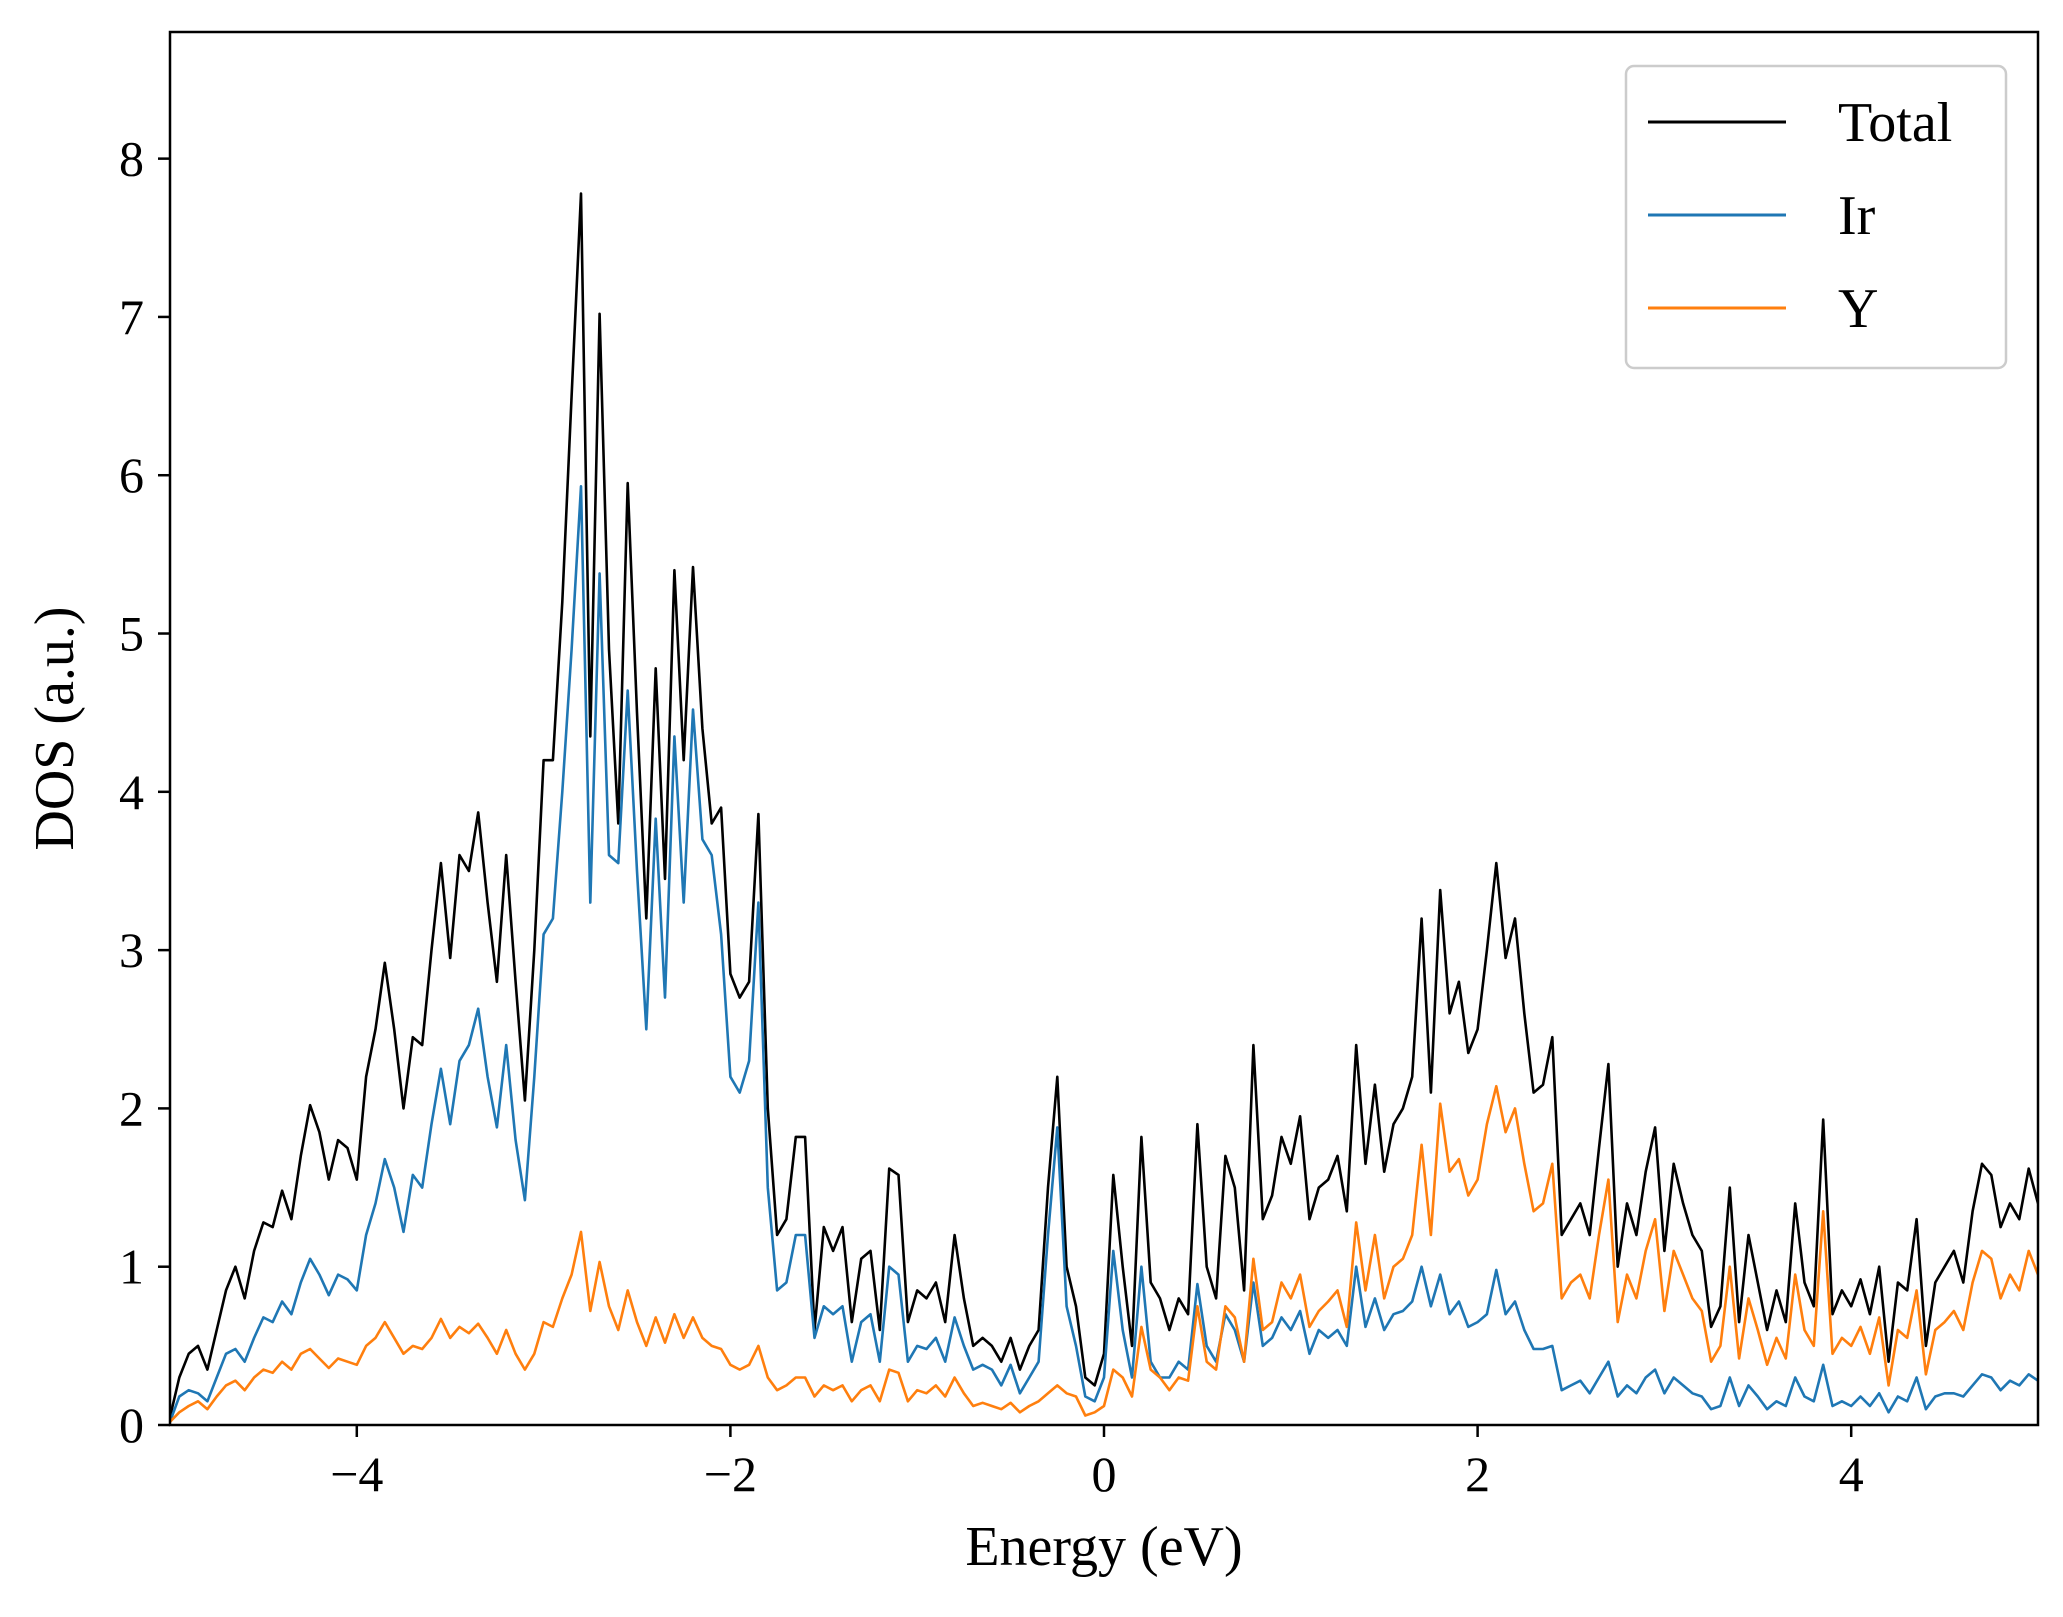  I want to click on legend: Total Ir Y, so click(1816, 217).